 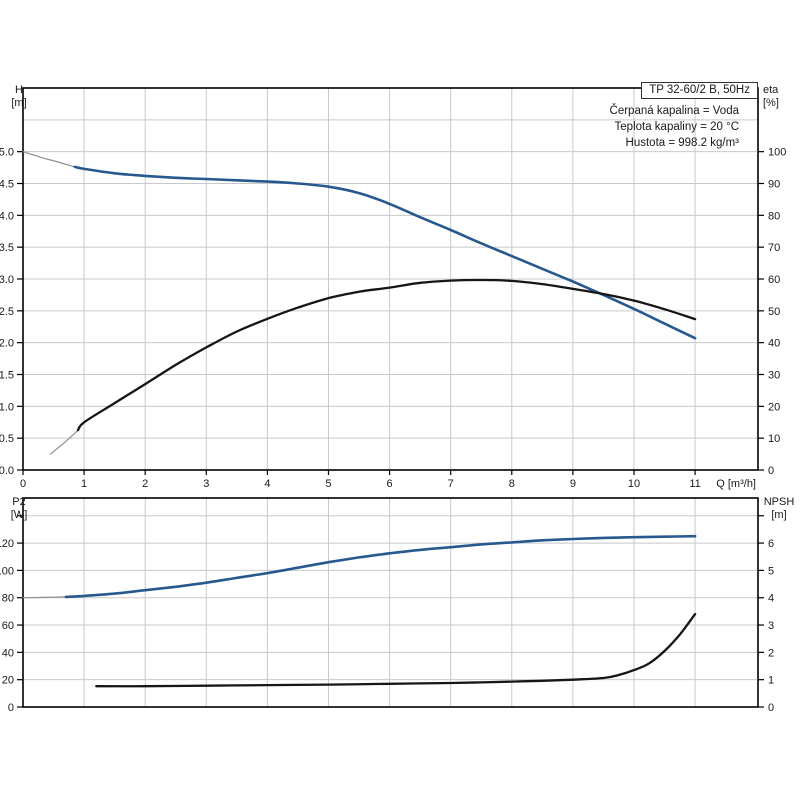 What do you see at coordinates (451, 484) in the screenshot?
I see `x-axis-tick-label: 7` at bounding box center [451, 484].